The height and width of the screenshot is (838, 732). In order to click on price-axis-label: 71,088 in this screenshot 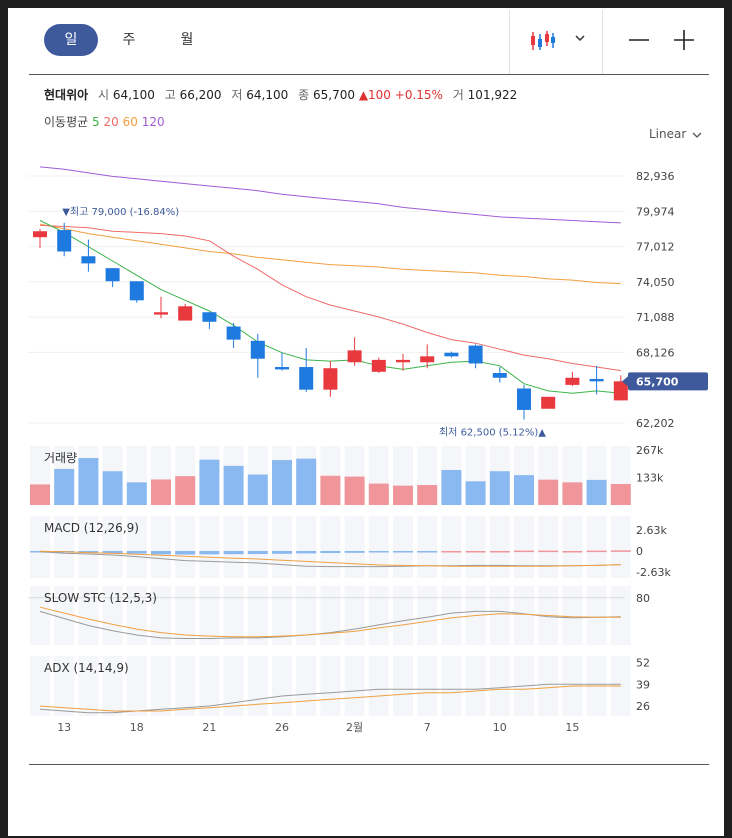, I will do `click(655, 317)`.